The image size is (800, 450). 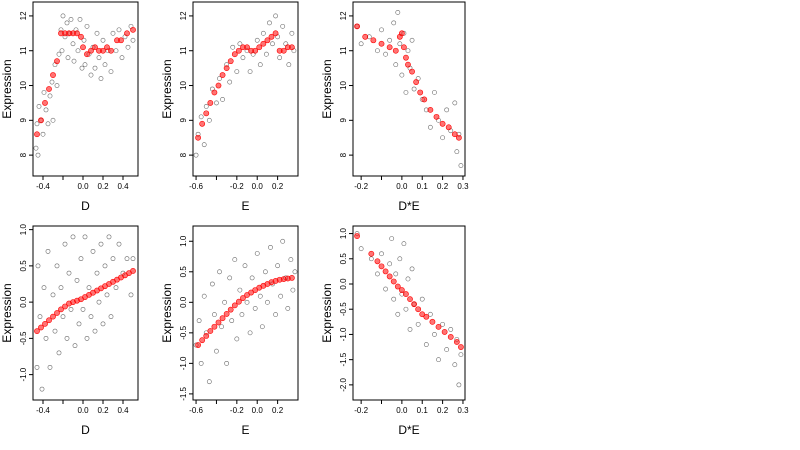 What do you see at coordinates (69, 107) in the screenshot?
I see `scatter-panel-1: -0.4 0.0 0.2 0.4 8 9 10 11 12 D Expression` at bounding box center [69, 107].